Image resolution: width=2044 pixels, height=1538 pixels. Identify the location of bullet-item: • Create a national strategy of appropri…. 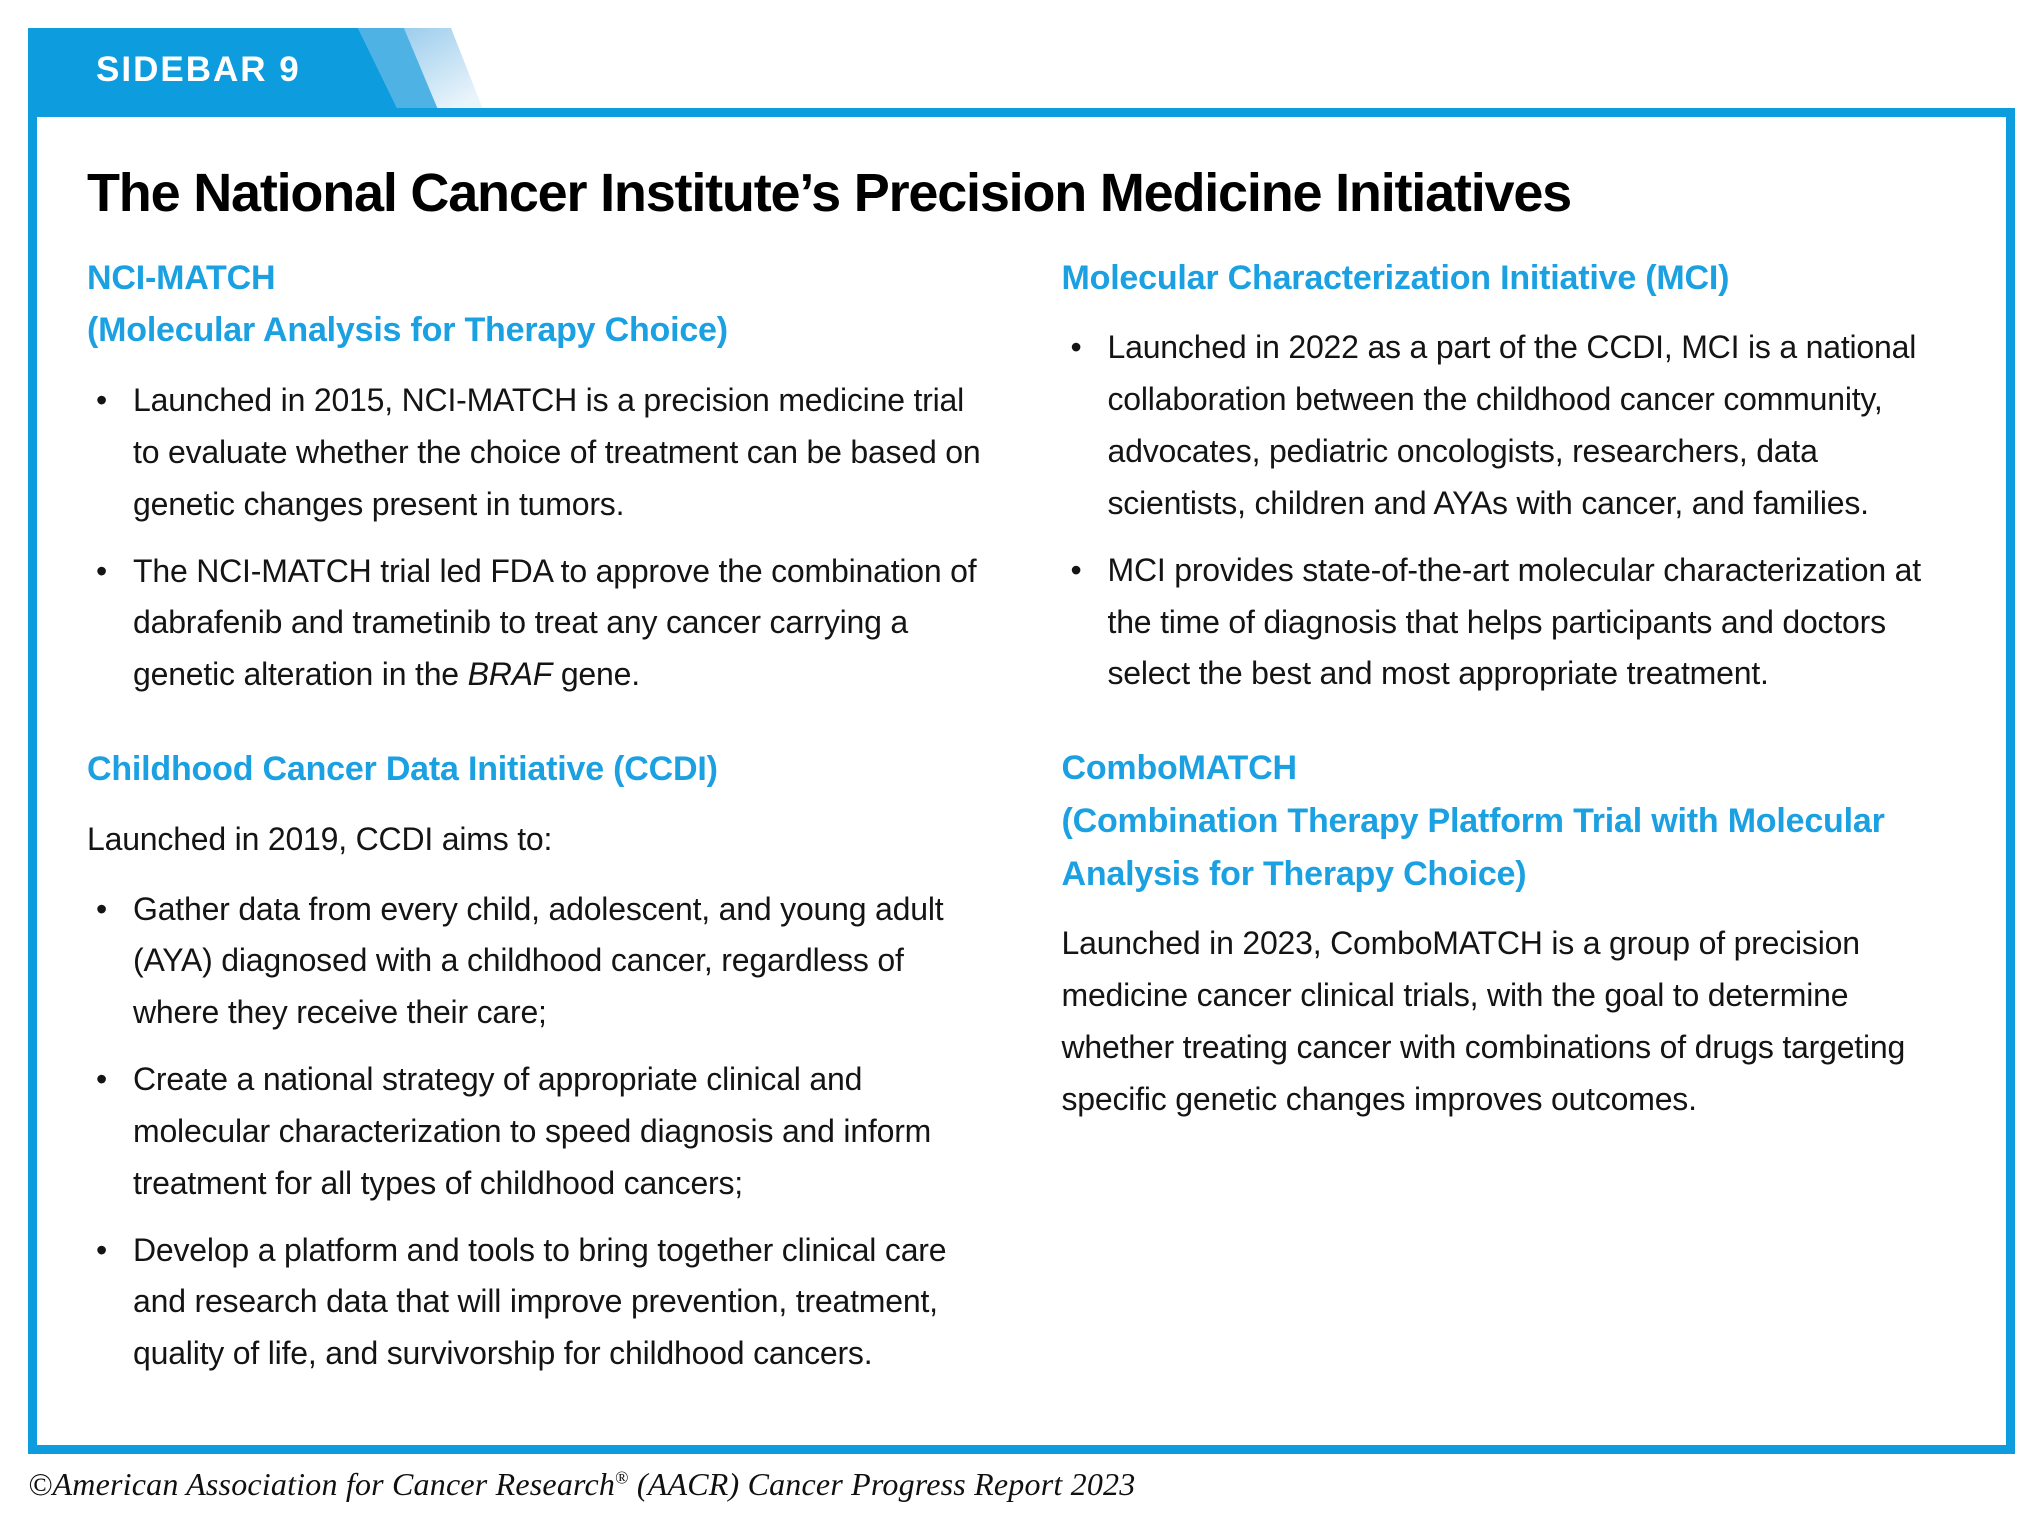
(534, 1131).